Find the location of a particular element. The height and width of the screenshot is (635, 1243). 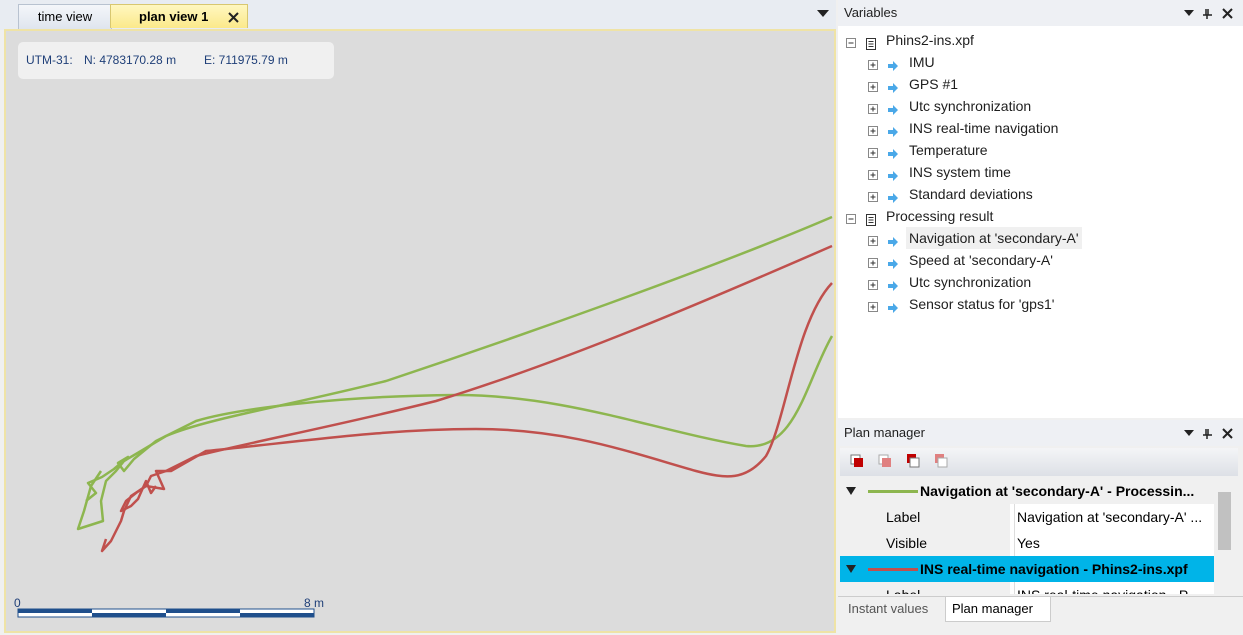

tab-label: plan view 1 is located at coordinates (174, 16).